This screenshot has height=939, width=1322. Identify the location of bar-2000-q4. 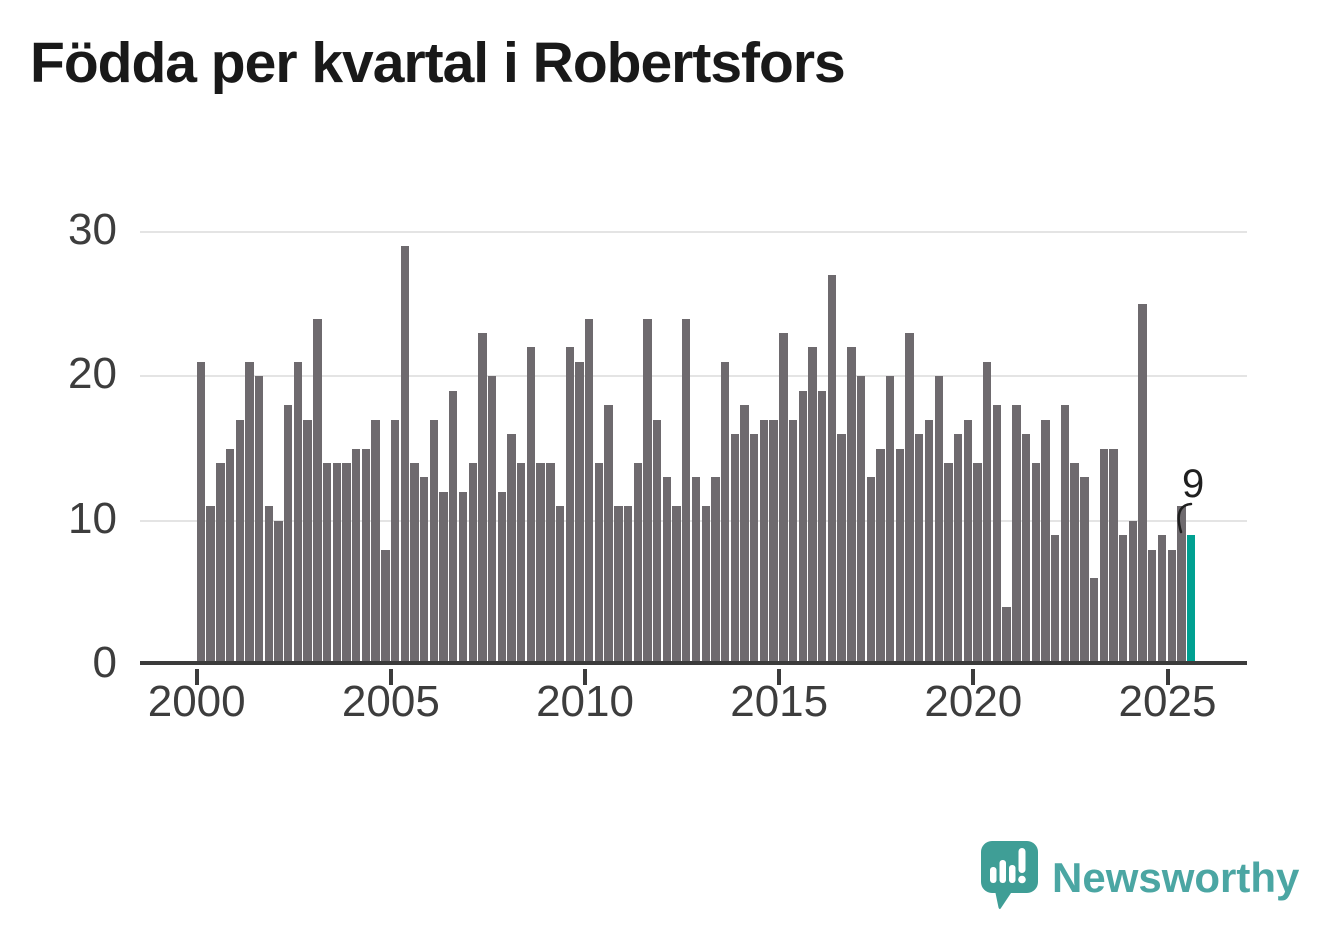
(230, 556).